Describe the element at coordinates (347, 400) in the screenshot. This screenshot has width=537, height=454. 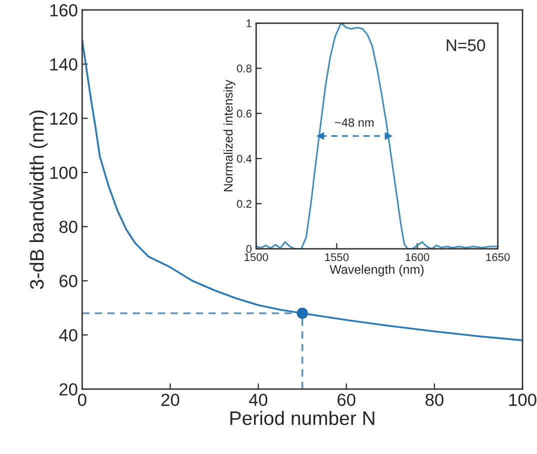
I see `x-tick-label: 60` at that location.